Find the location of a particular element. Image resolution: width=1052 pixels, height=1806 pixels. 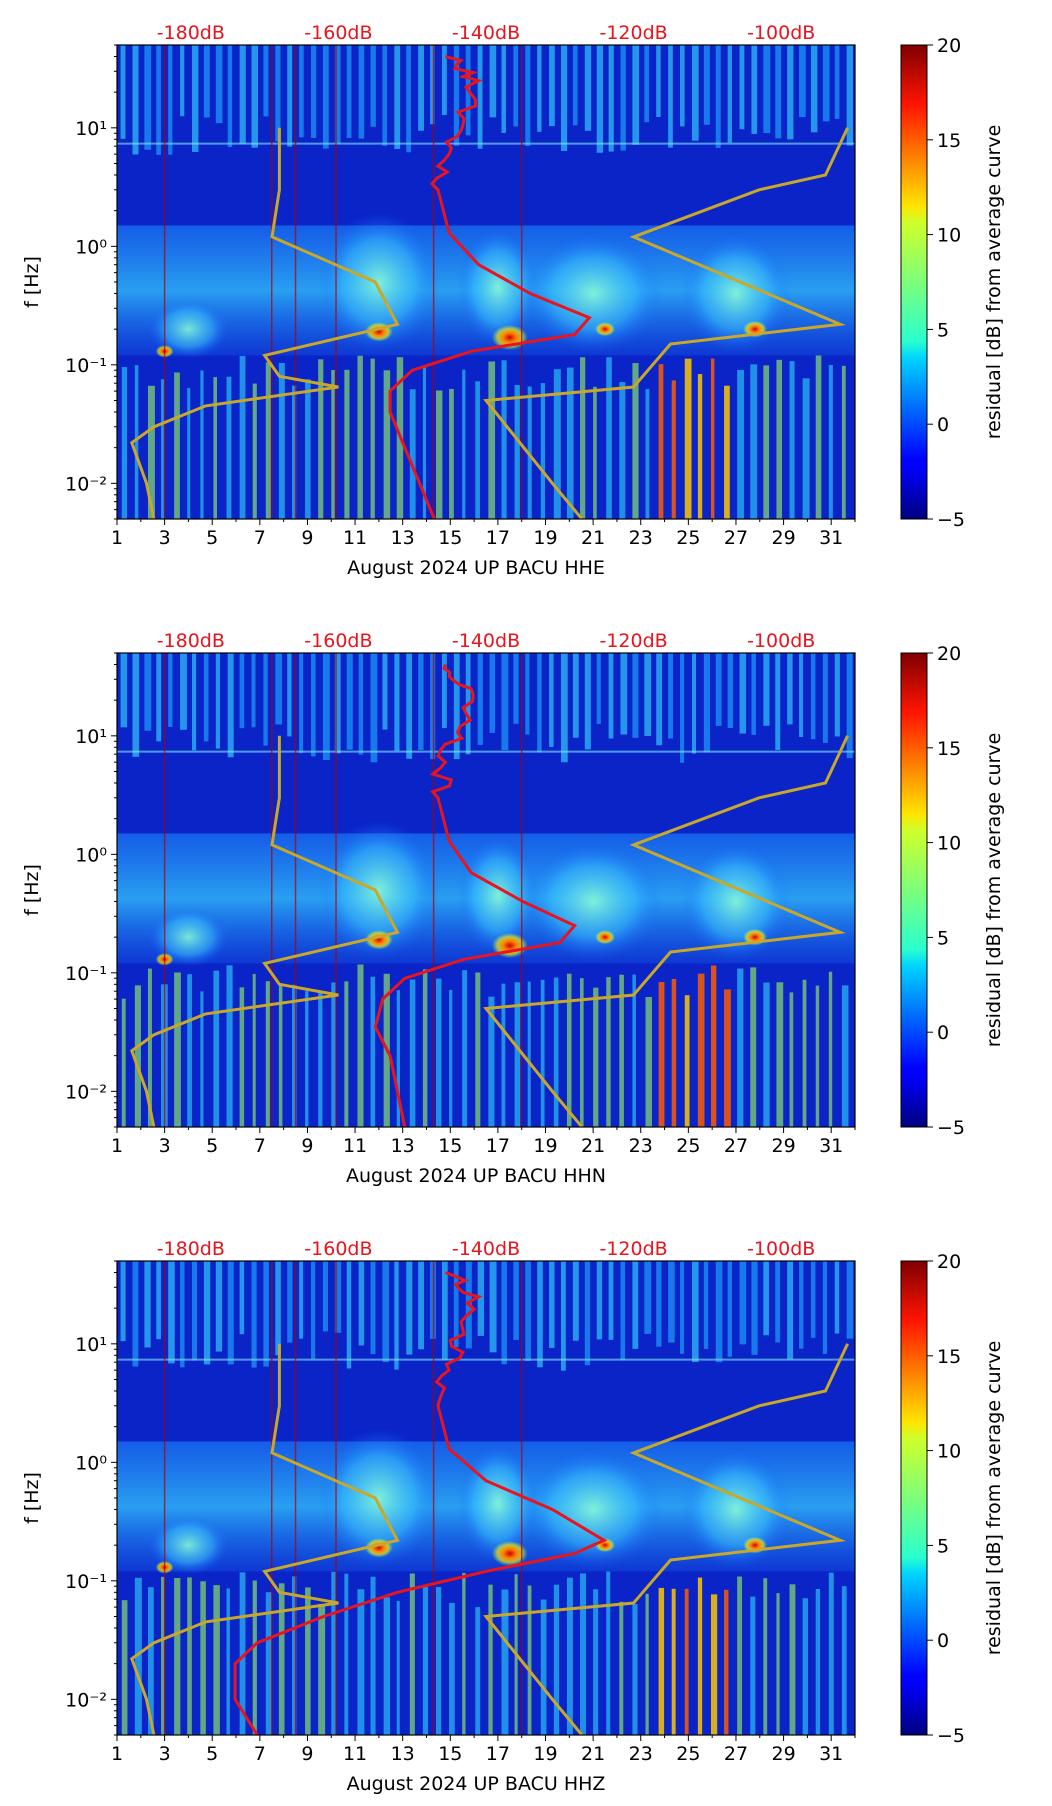

top-axis-label: -140dB is located at coordinates (486, 641).